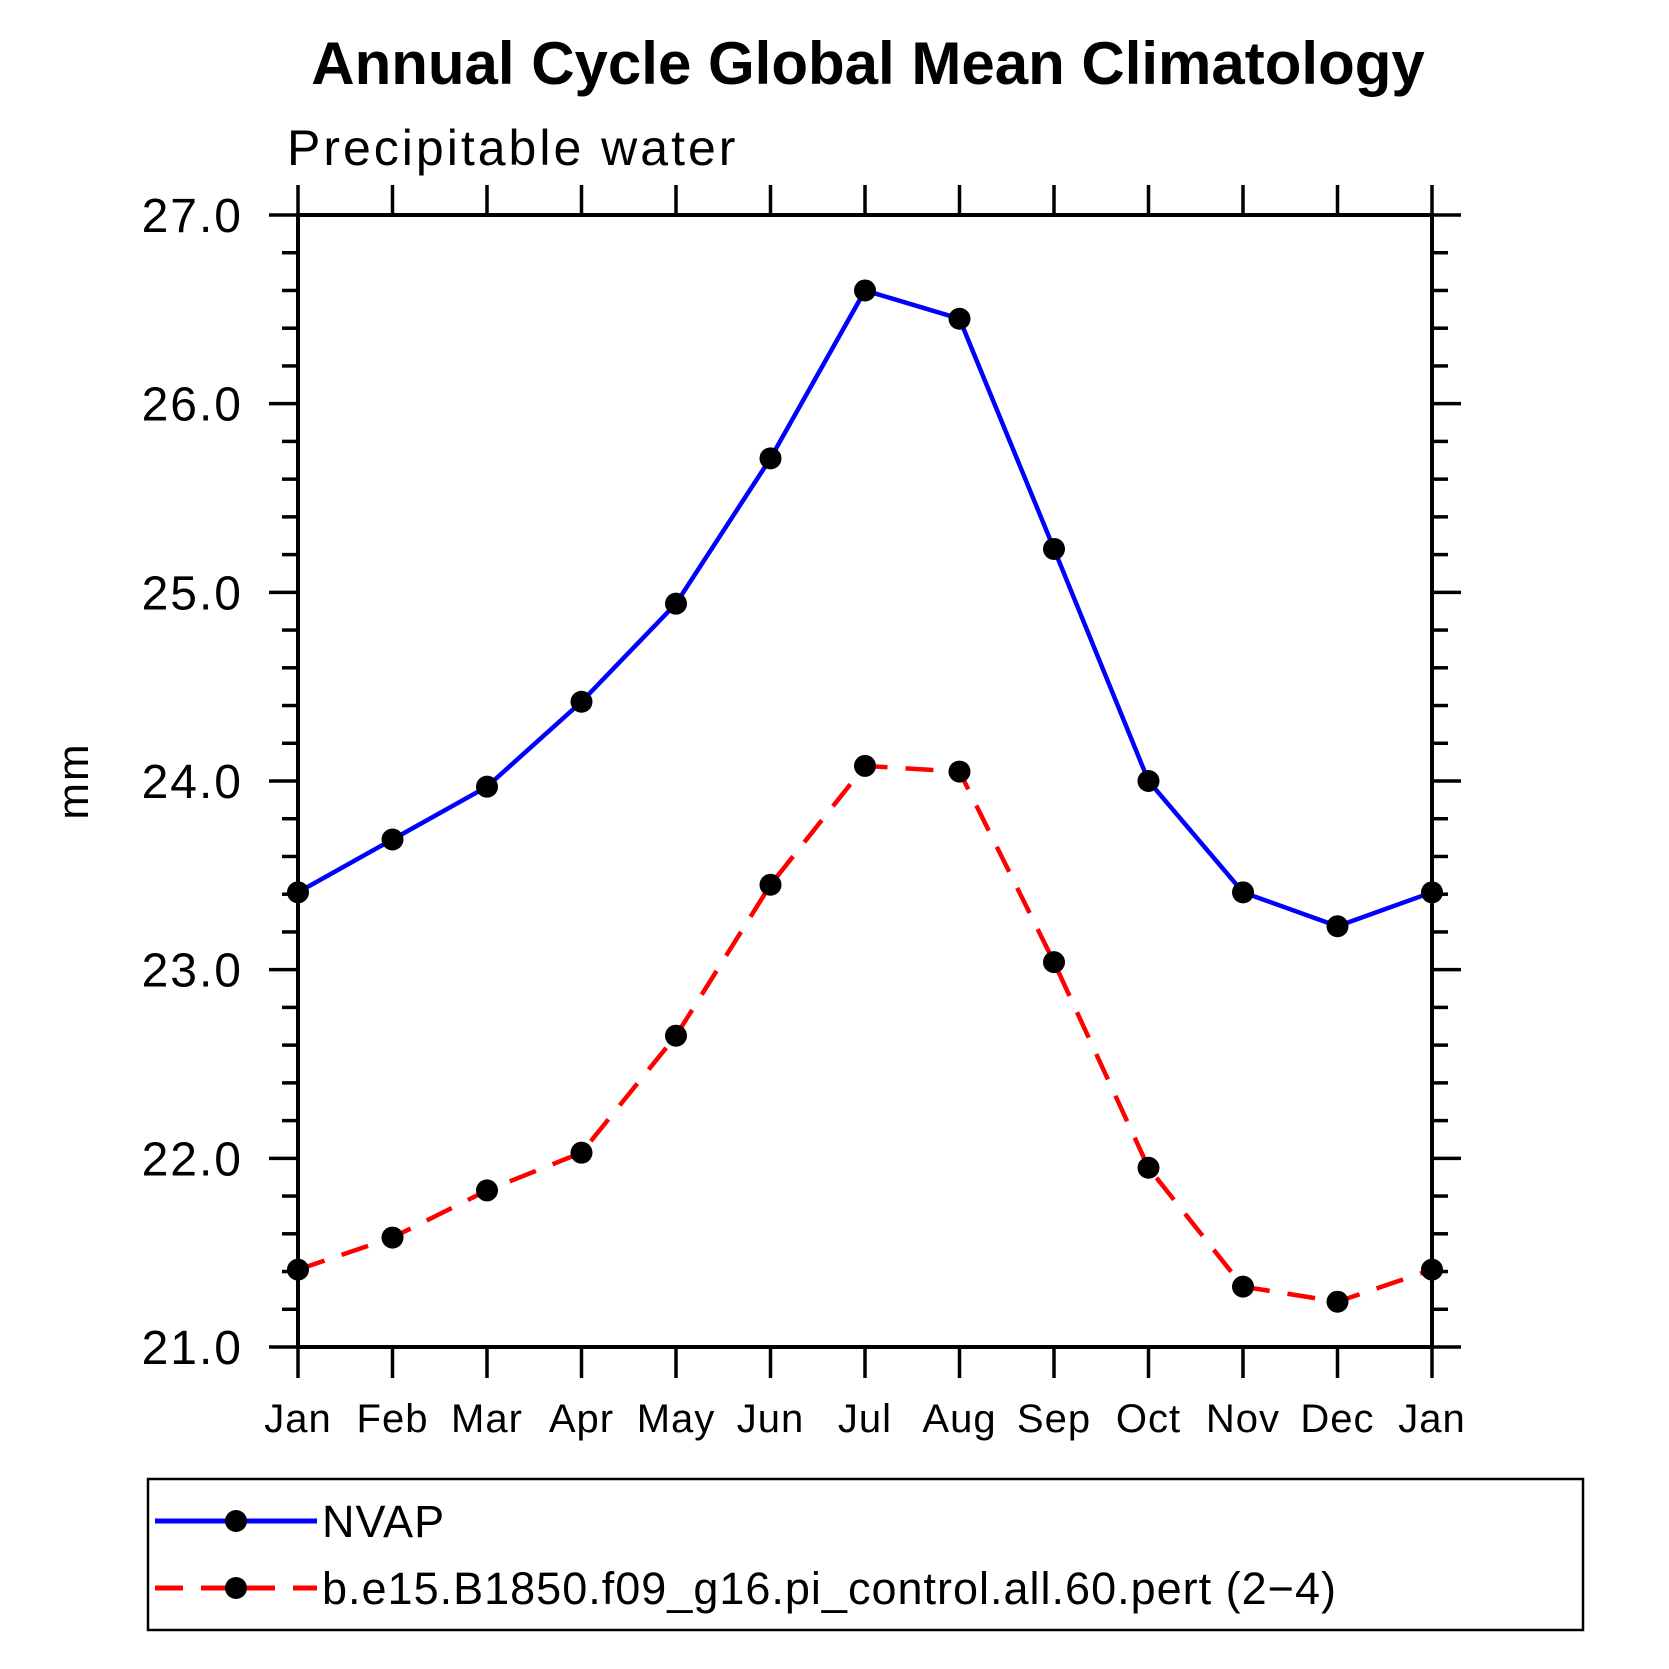 The height and width of the screenshot is (1669, 1669). I want to click on y-tick-label: 26.0, so click(192, 405).